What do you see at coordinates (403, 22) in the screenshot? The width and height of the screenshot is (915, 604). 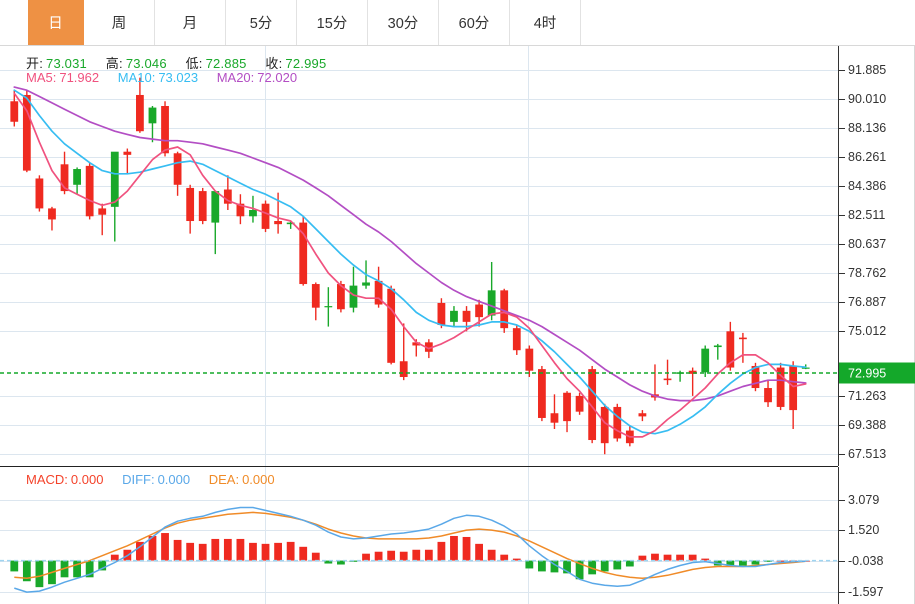 I see `tab-tf5: 30分` at bounding box center [403, 22].